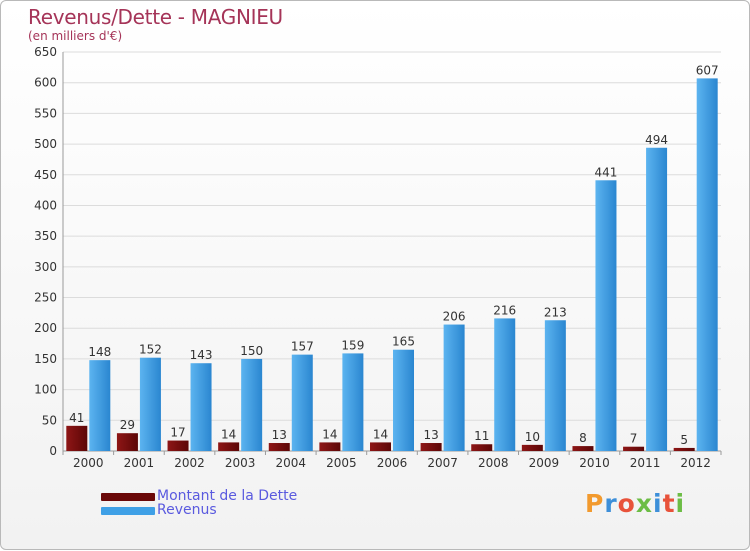 The width and height of the screenshot is (750, 551). I want to click on y-tick-label: 150, so click(45, 359).